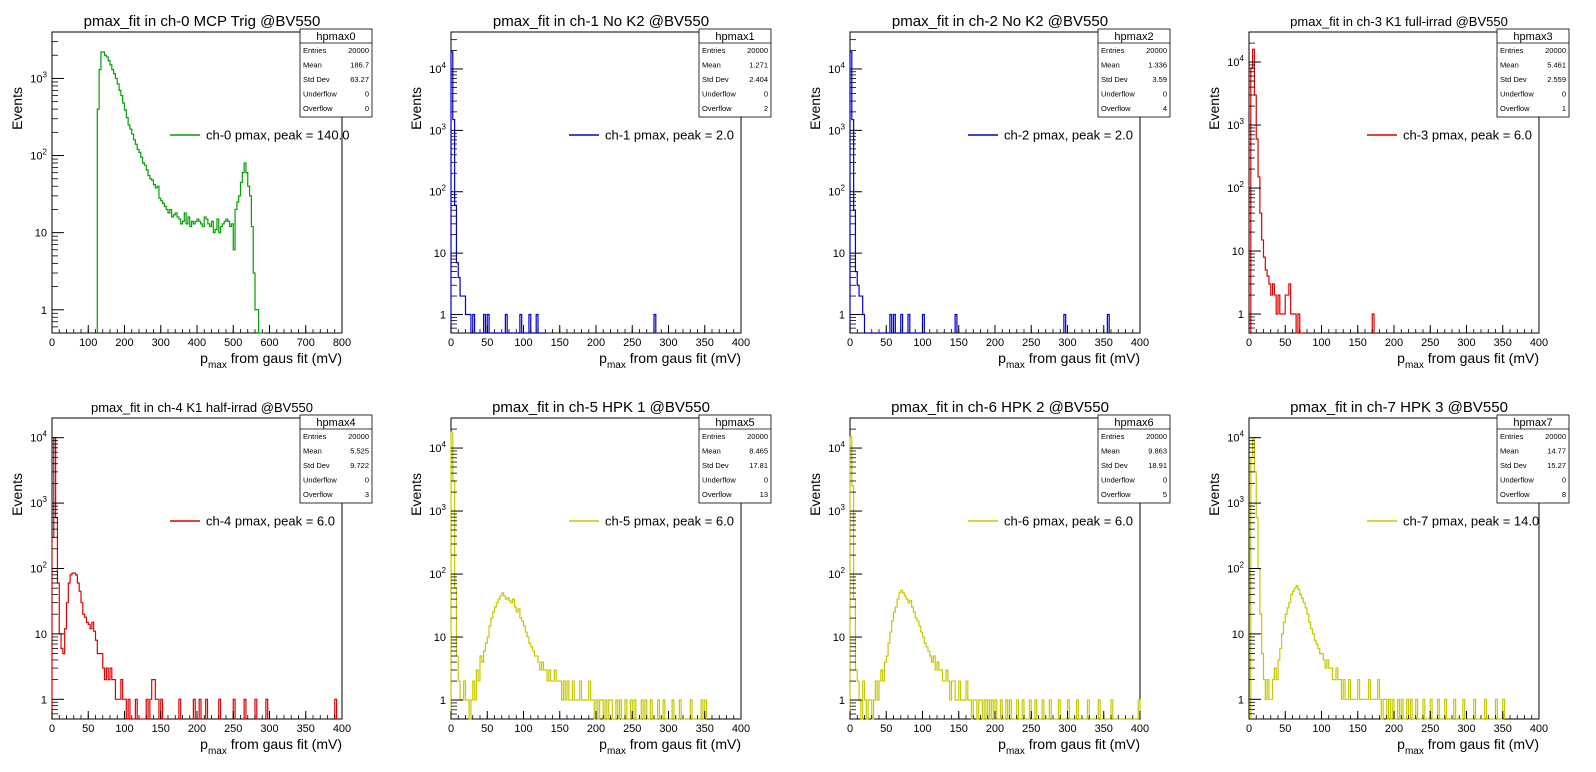 This screenshot has height=772, width=1596. I want to click on x-tick-label: 50, so click(886, 729).